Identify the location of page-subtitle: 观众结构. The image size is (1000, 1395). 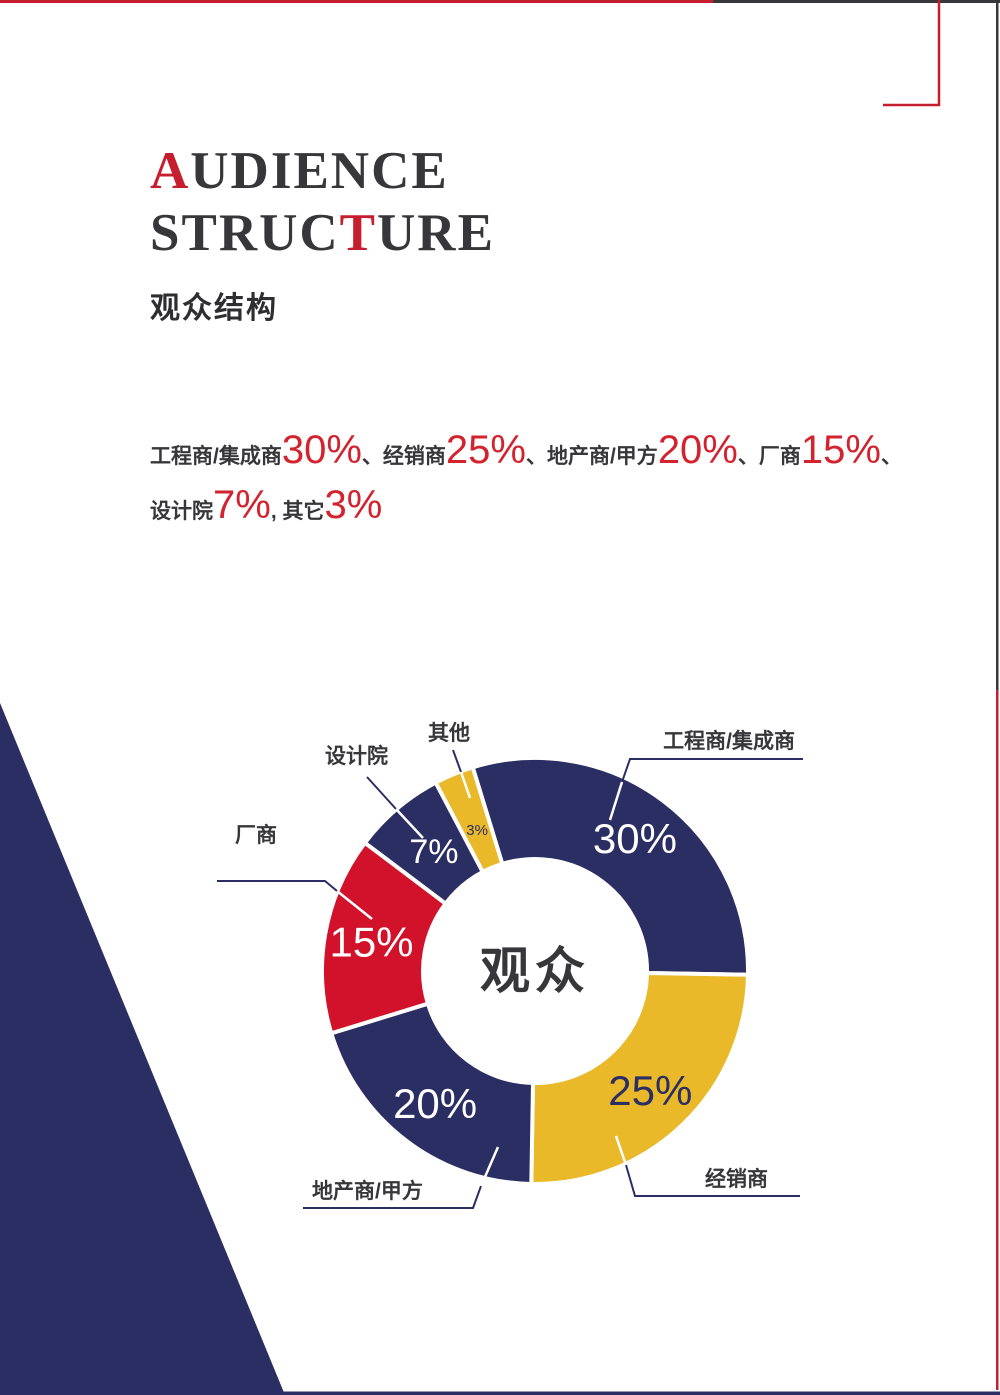
(214, 308).